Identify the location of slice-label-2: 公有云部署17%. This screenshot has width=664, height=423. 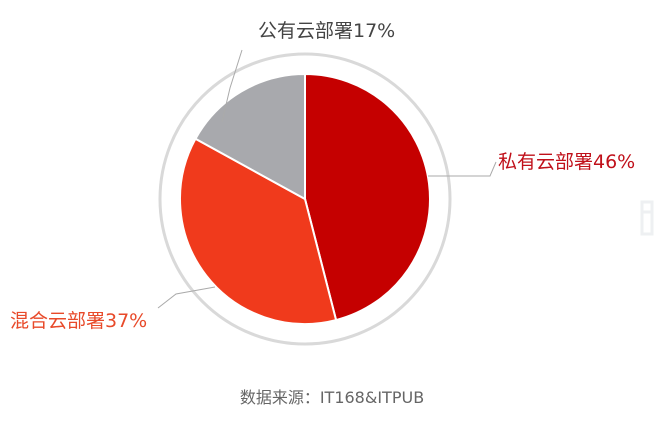
(326, 31).